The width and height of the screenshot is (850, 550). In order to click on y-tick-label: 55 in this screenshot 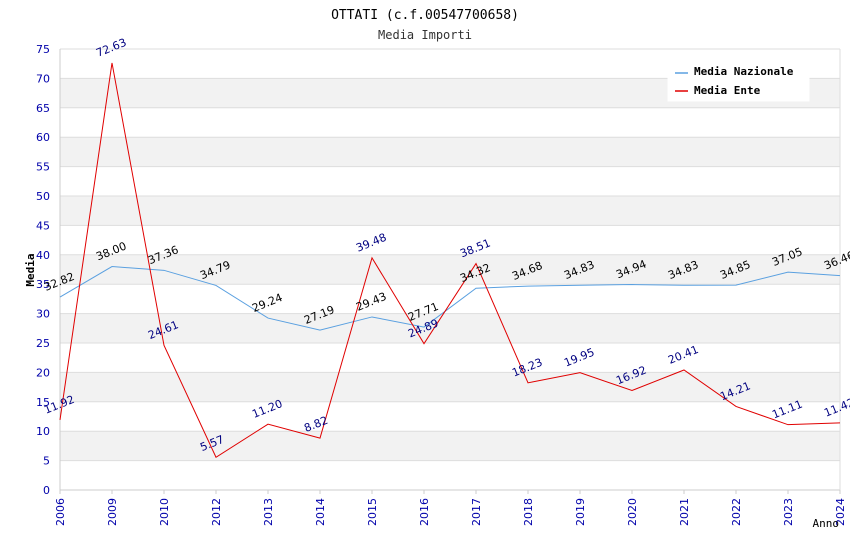, I will do `click(43, 167)`.